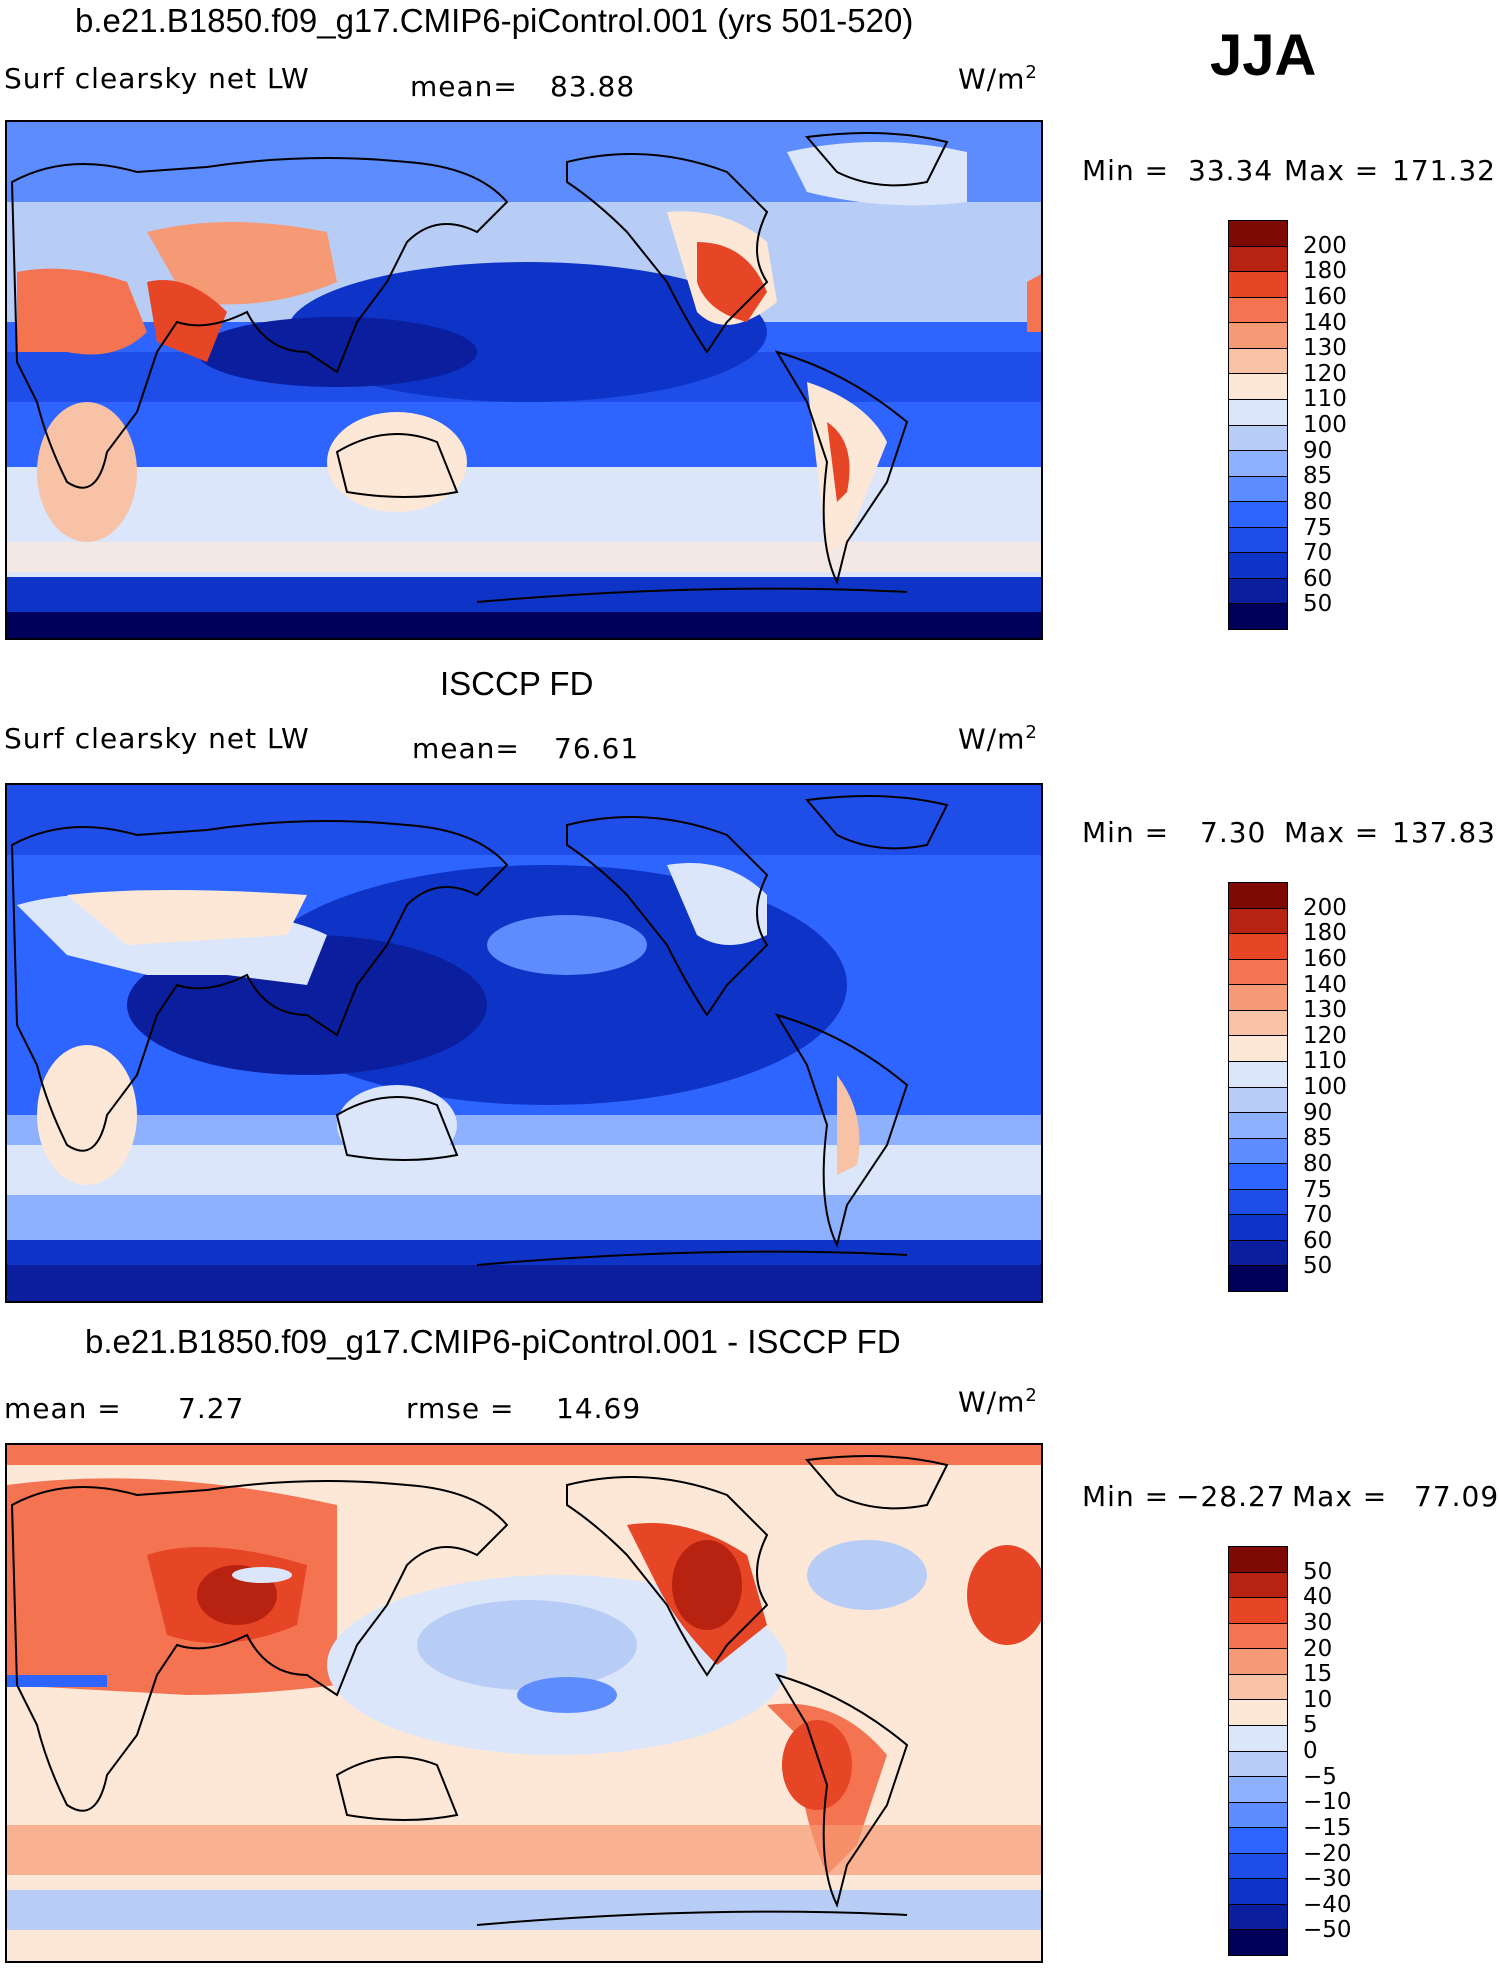  What do you see at coordinates (1318, 1240) in the screenshot?
I see `colorbar-tick-label: 60` at bounding box center [1318, 1240].